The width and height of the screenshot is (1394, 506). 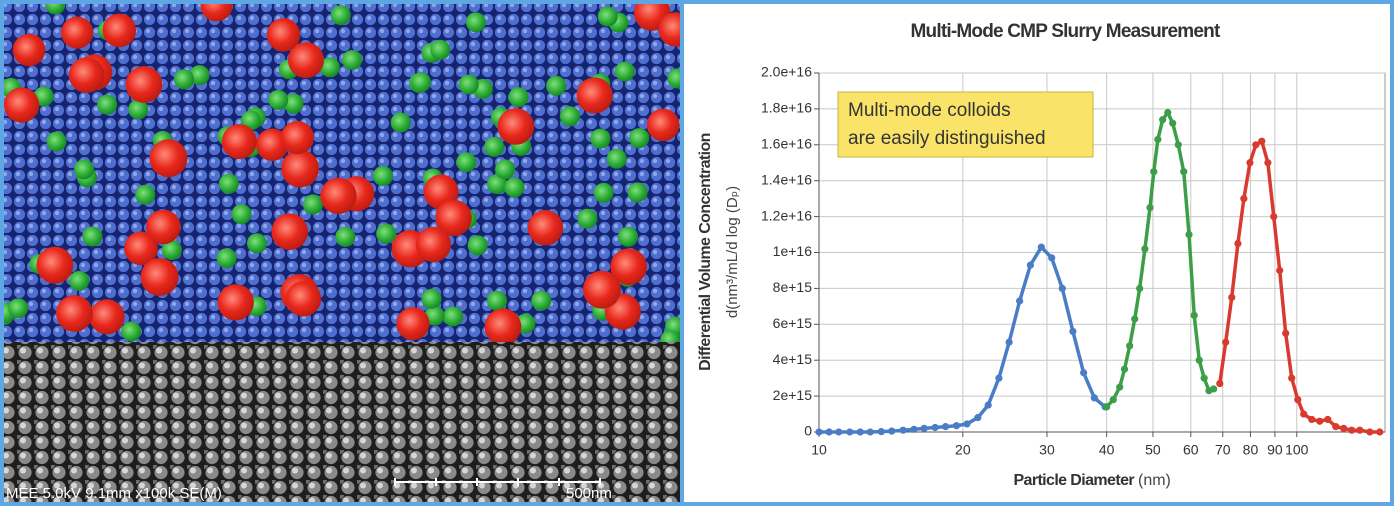 I want to click on sem-settings: MEE 5.0kV 9.1mm x100k SE(M), so click(x=114, y=493).